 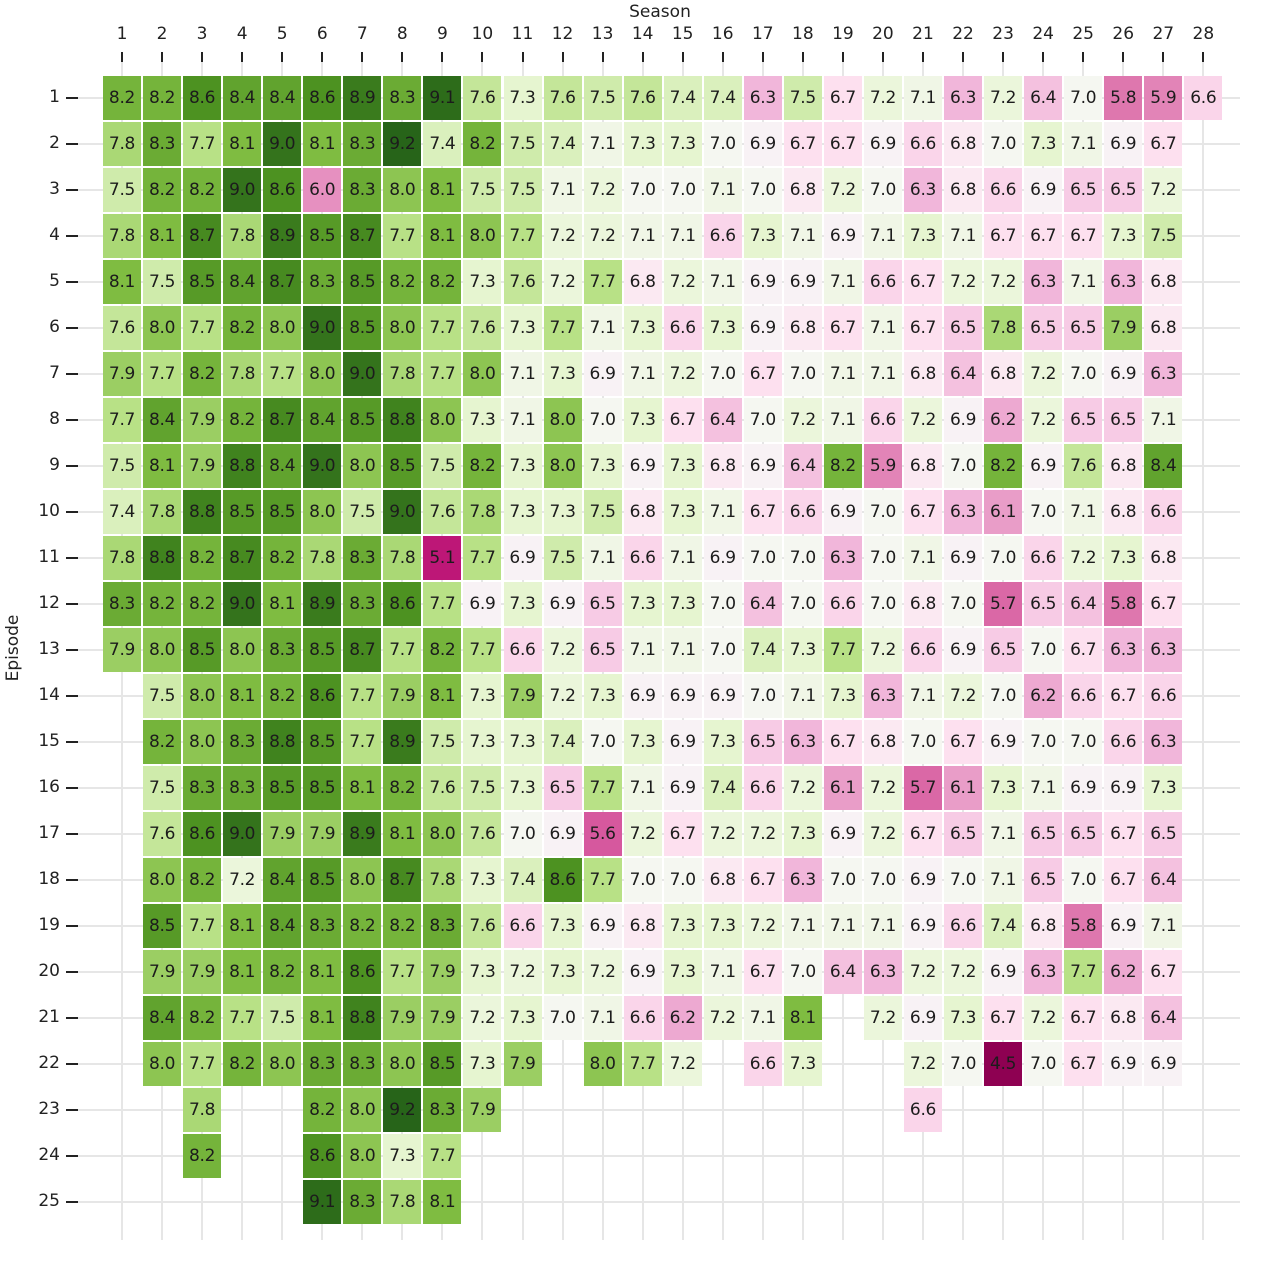 What do you see at coordinates (322, 98) in the screenshot?
I see `heatmap-cell: 8.6` at bounding box center [322, 98].